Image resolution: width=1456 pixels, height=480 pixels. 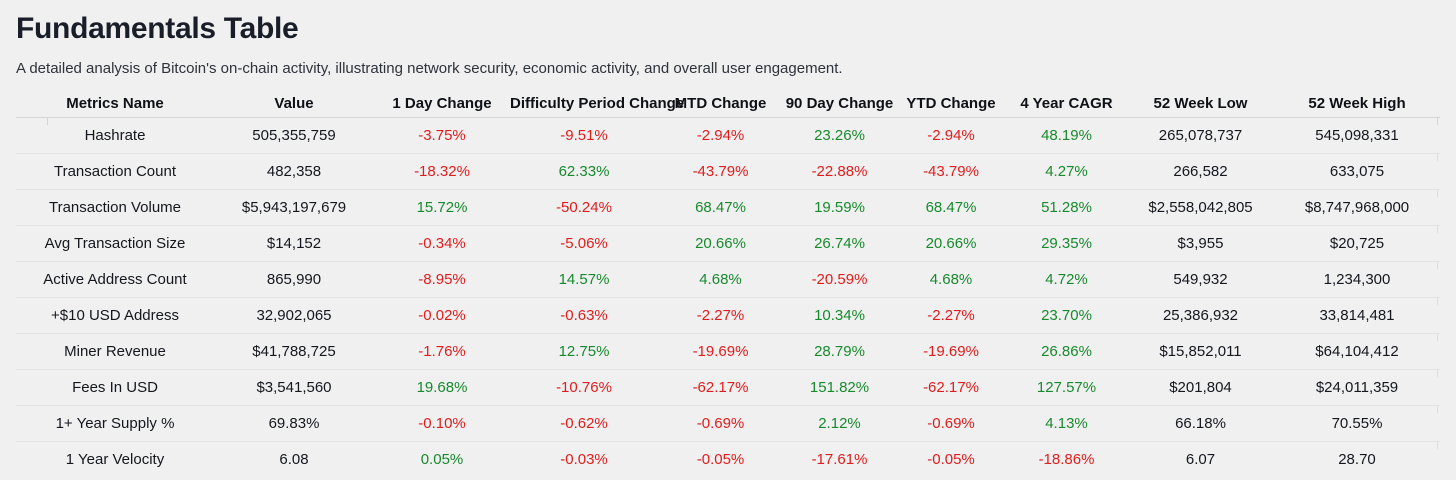 I want to click on cagr-4y-cell: 23.70%, so click(x=1066, y=315).